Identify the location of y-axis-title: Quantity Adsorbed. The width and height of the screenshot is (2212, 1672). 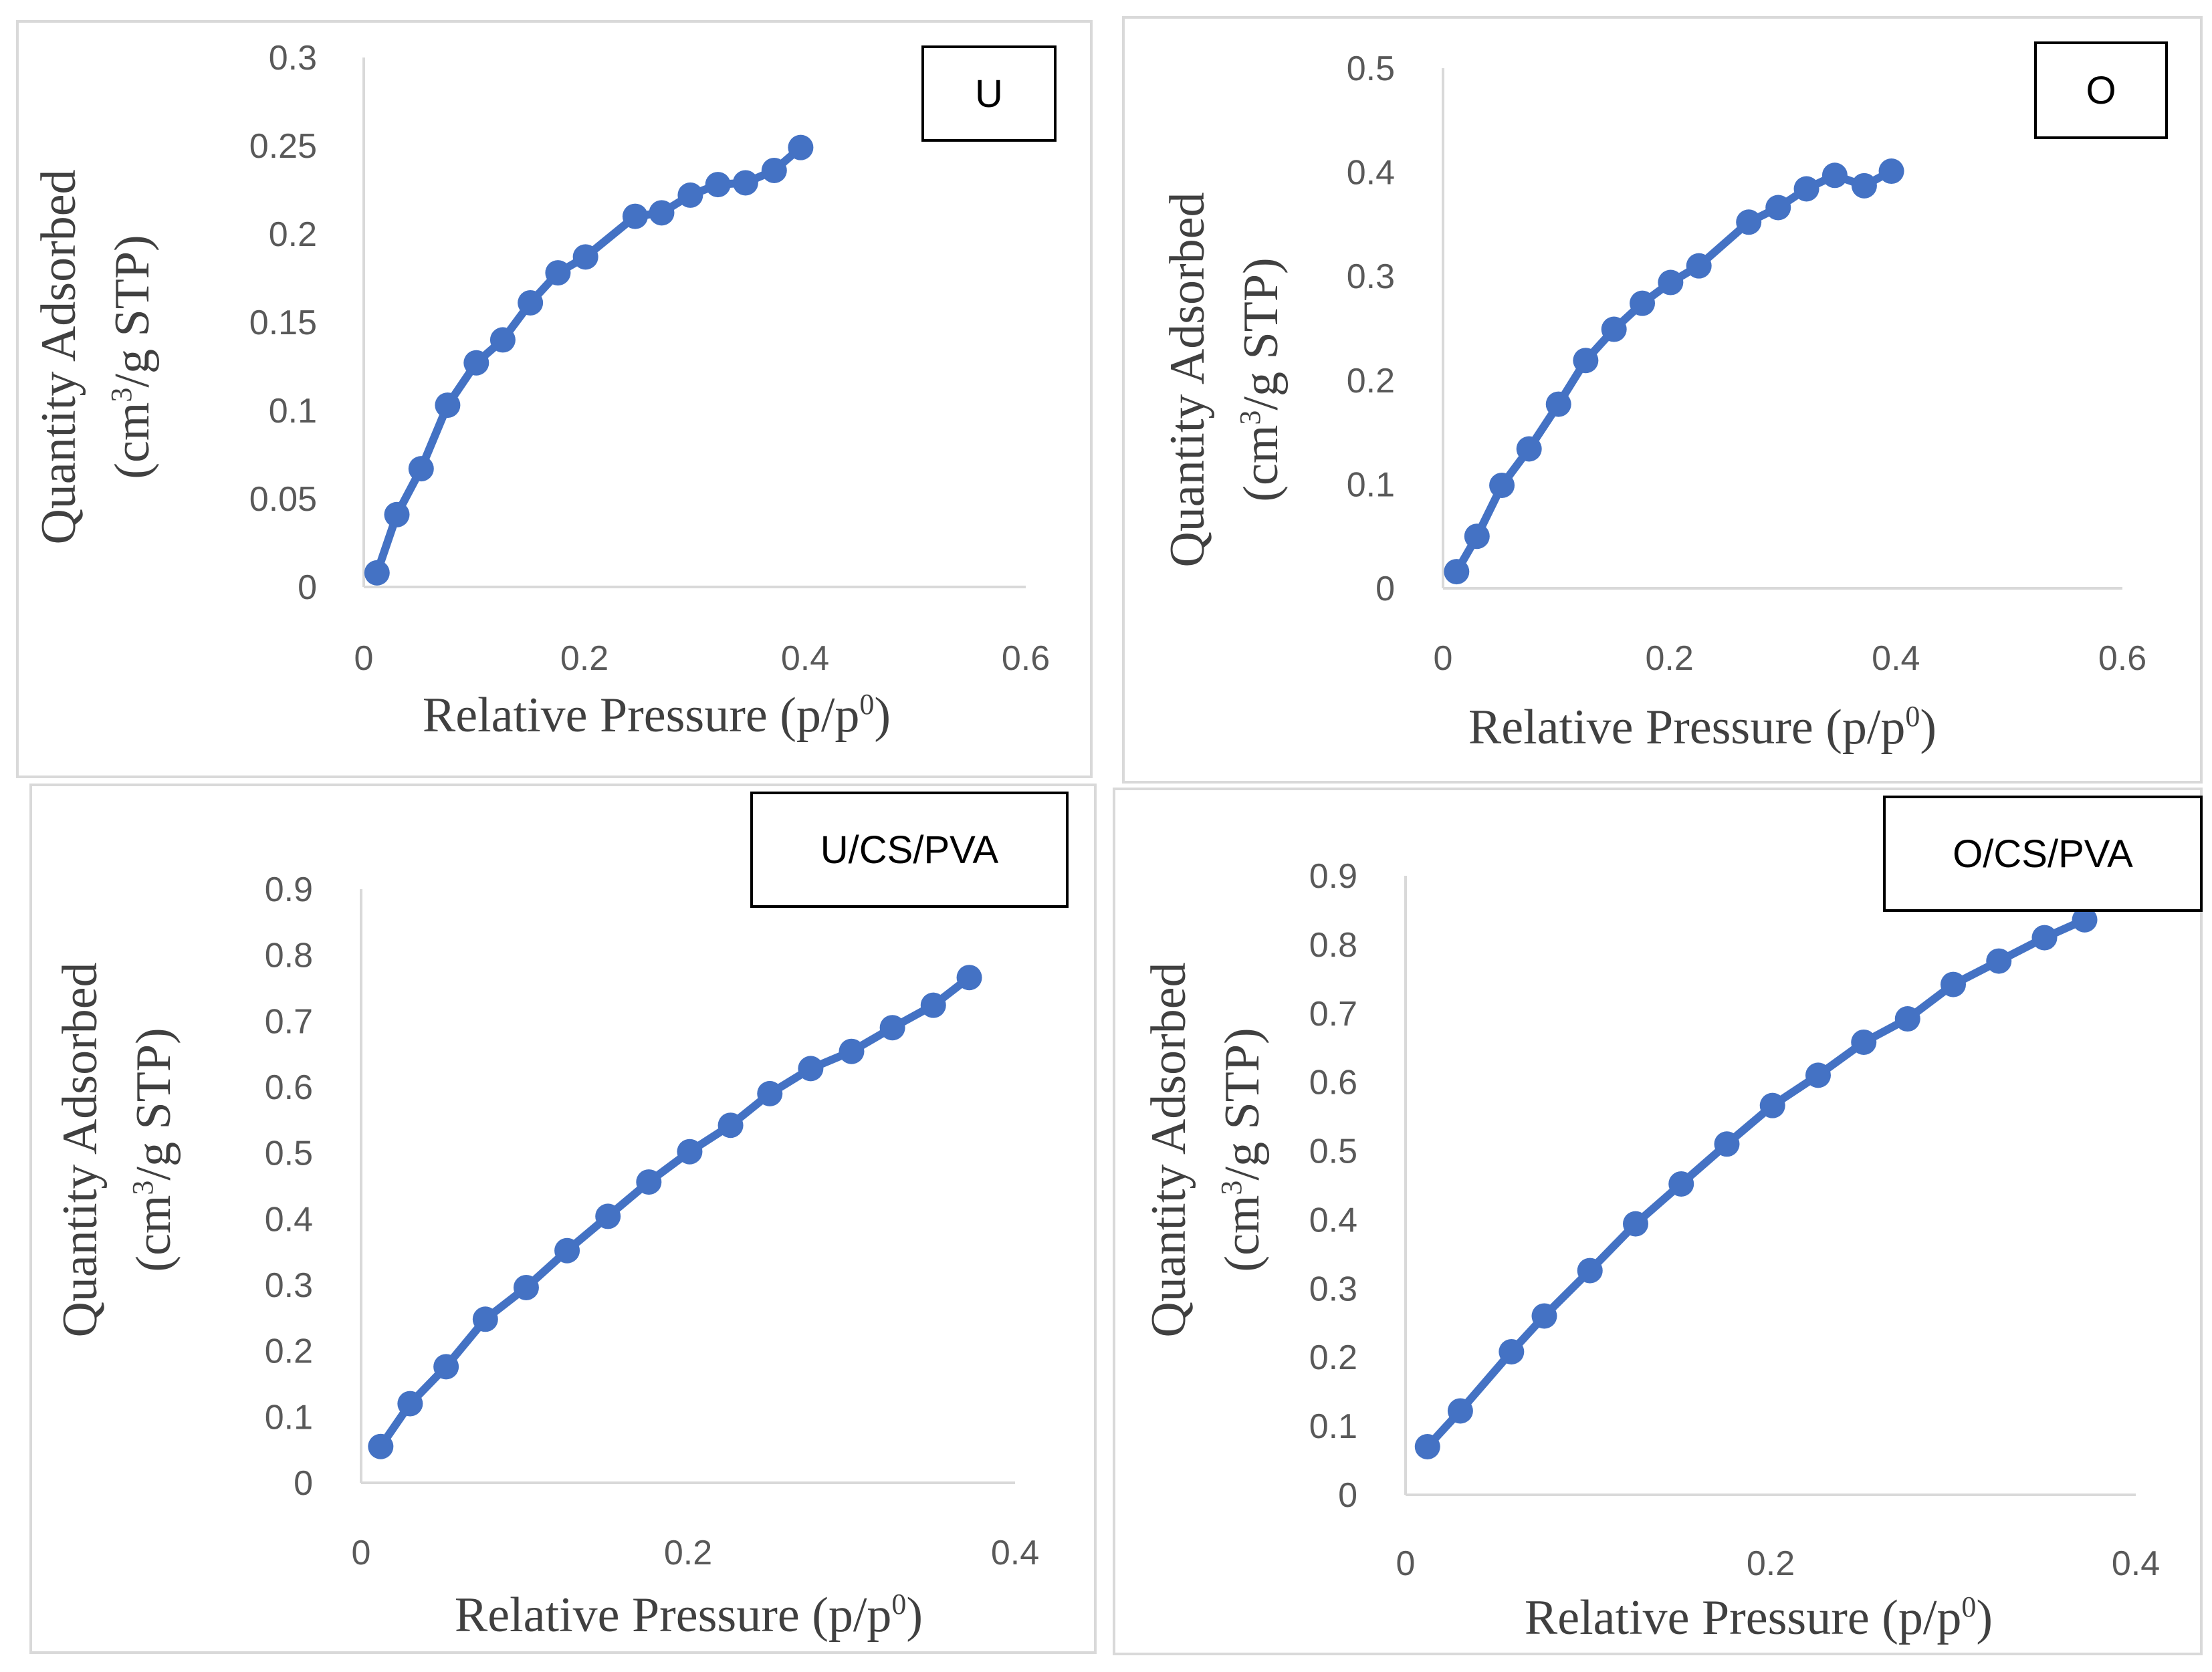
(80, 1150).